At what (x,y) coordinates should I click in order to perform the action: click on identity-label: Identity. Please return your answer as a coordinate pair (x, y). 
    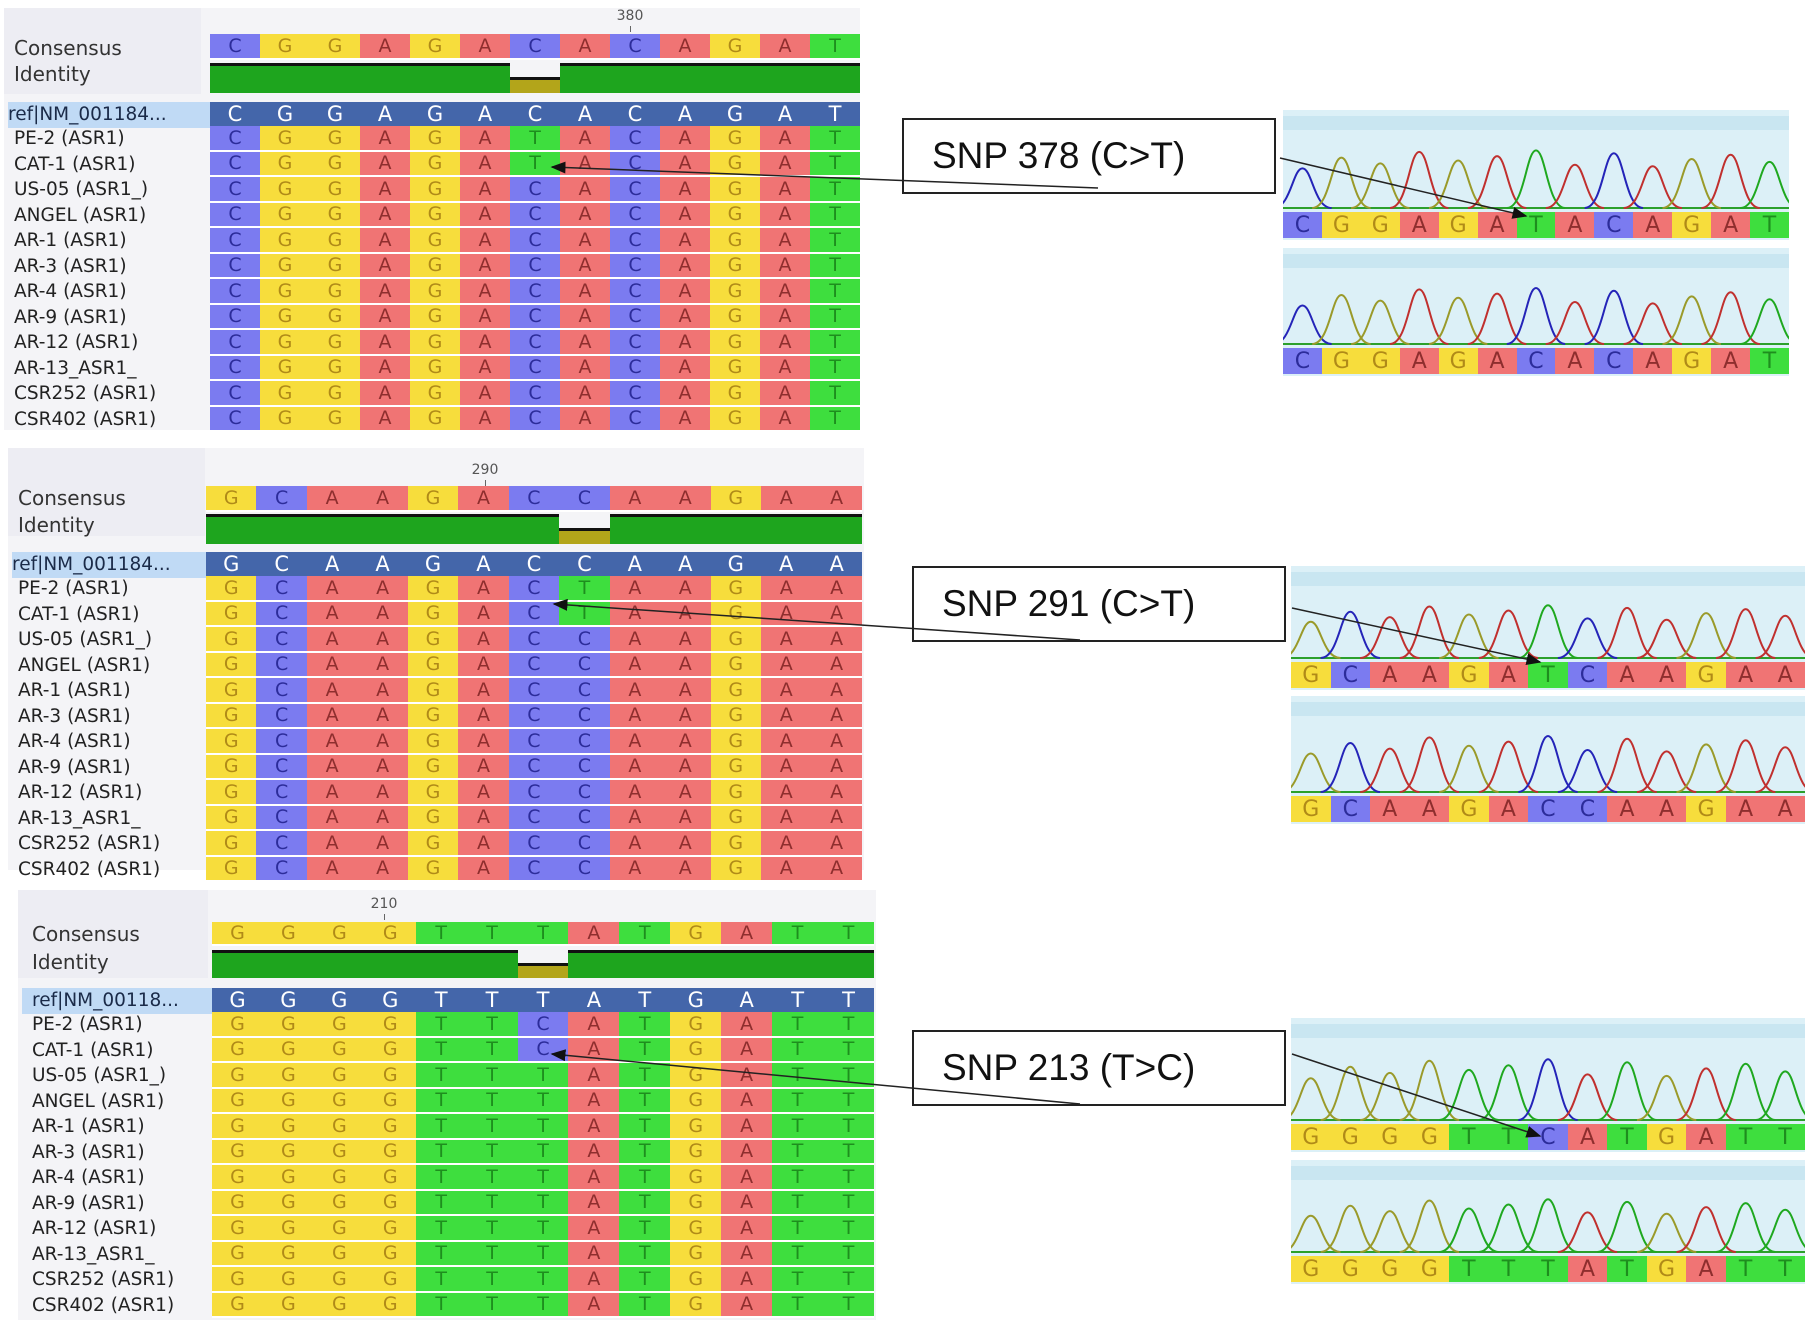
    Looking at the image, I should click on (52, 74).